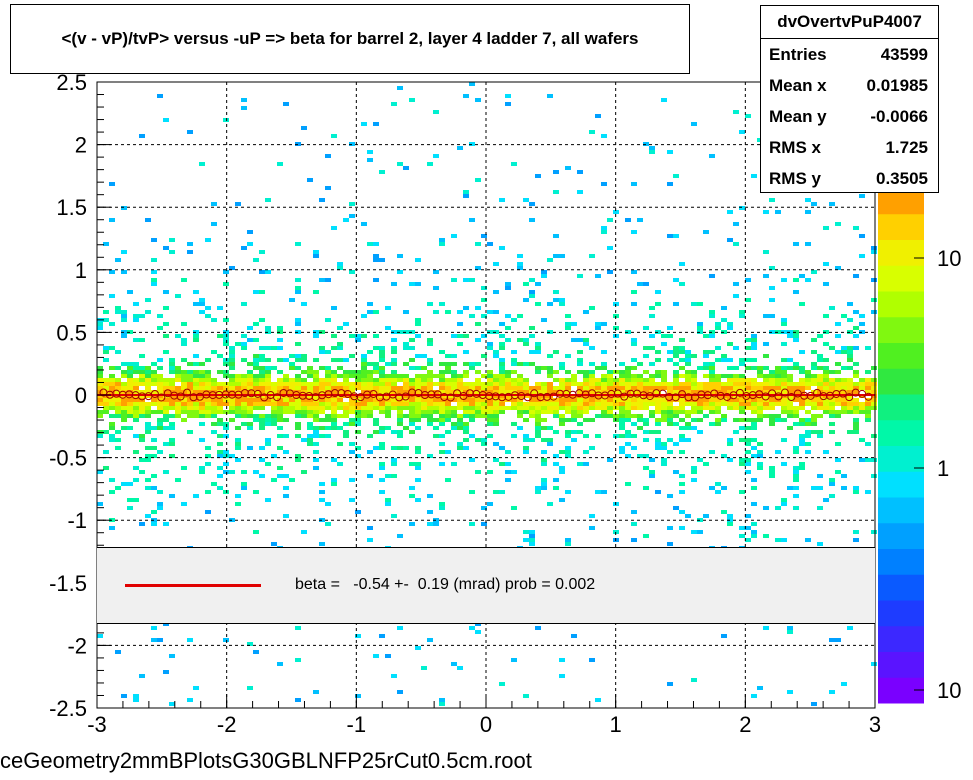 The image size is (973, 780). Describe the element at coordinates (616, 724) in the screenshot. I see `x-tick-label: 1` at that location.